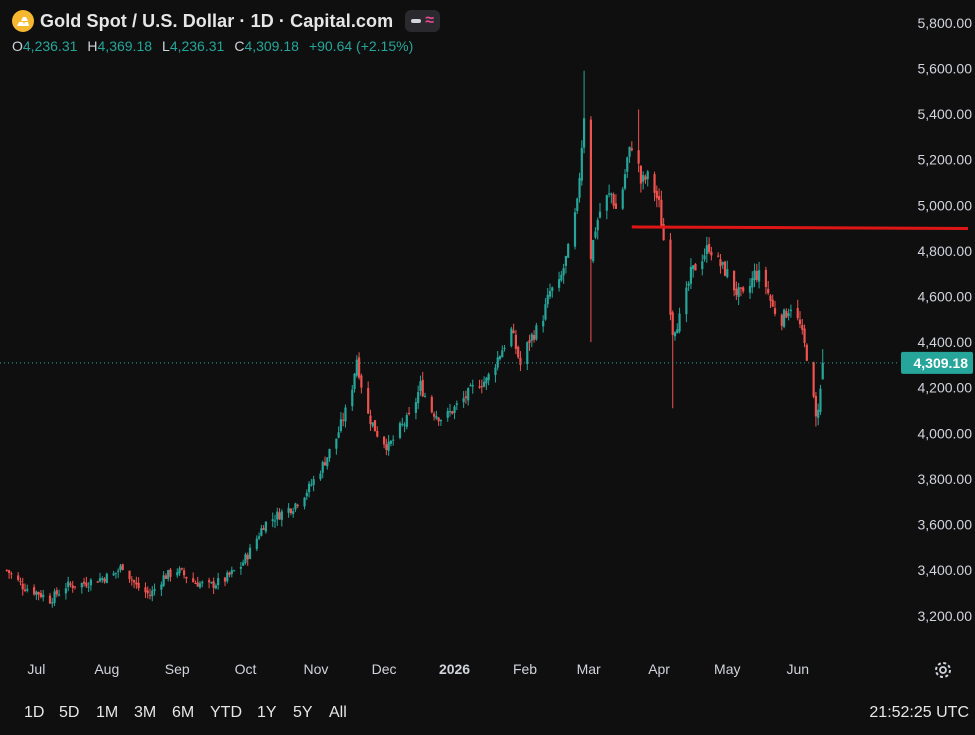 This screenshot has width=975, height=735. Describe the element at coordinates (727, 669) in the screenshot. I see `x-tick-label: May` at that location.